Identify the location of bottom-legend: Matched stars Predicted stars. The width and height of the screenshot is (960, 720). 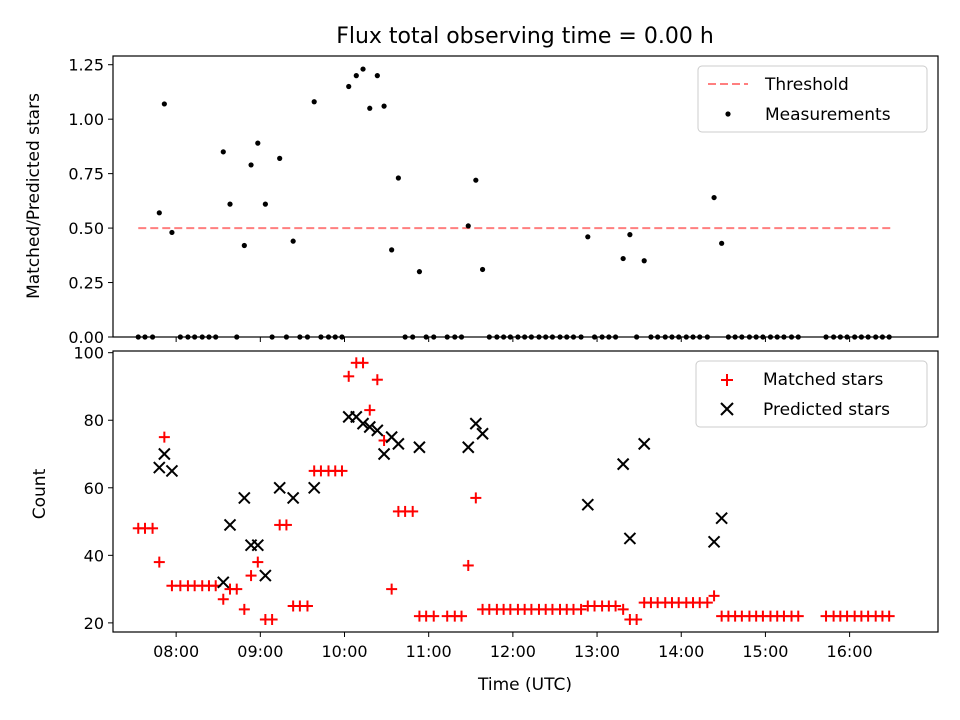
(811, 394).